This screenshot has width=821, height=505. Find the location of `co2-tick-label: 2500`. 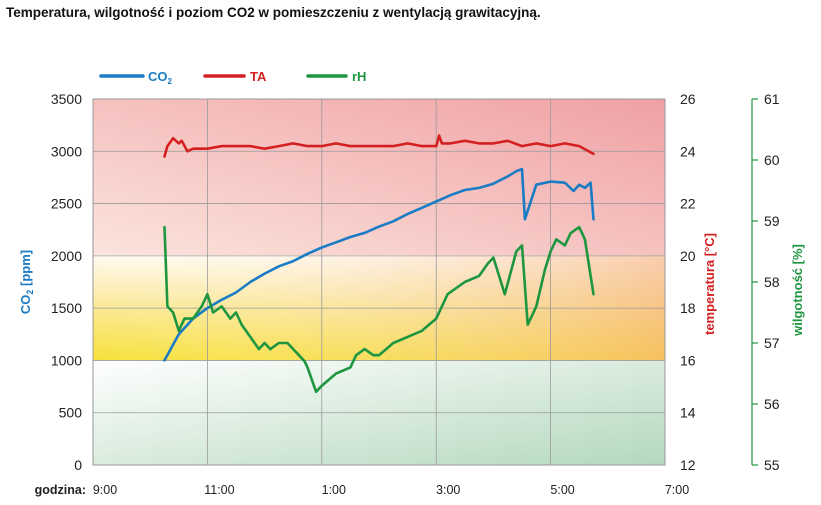

co2-tick-label: 2500 is located at coordinates (66, 204).